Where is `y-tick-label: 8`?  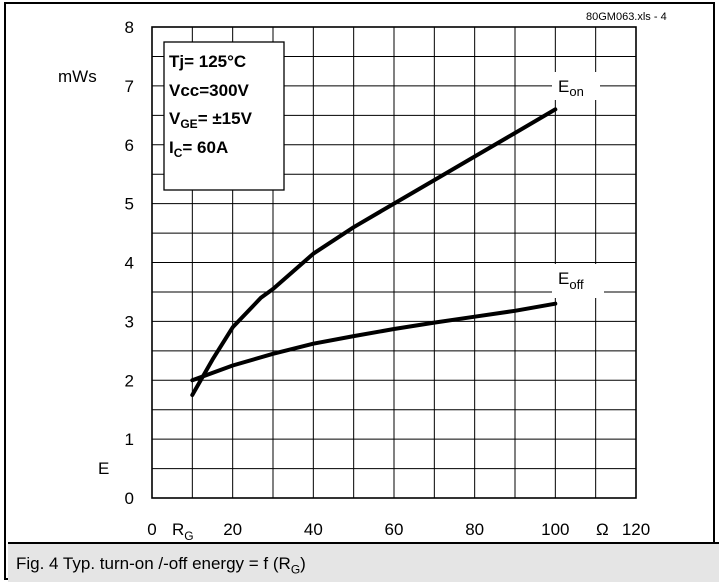 y-tick-label: 8 is located at coordinates (129, 27).